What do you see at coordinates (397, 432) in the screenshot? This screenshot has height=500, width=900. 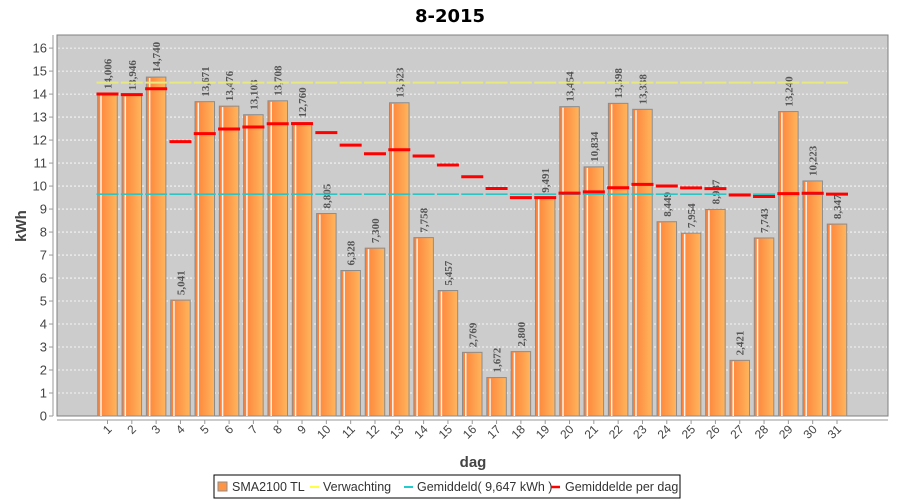 I see `x-tick-label-13: 13` at bounding box center [397, 432].